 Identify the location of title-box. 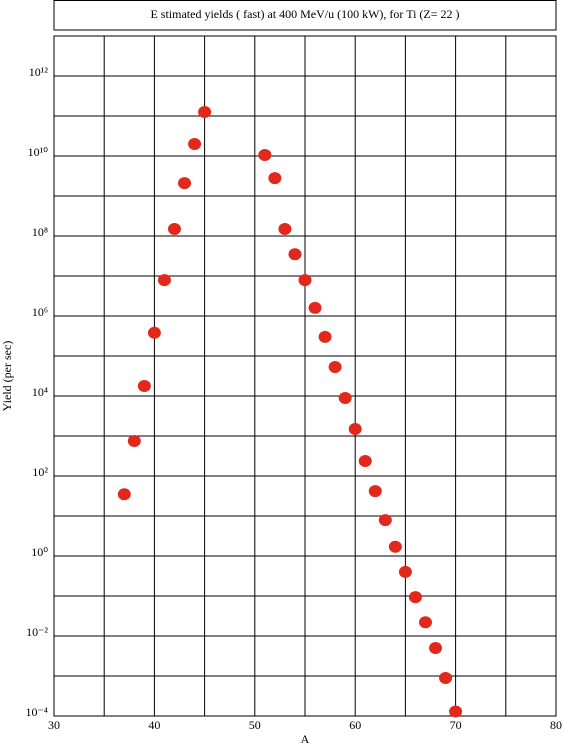
(305, 15).